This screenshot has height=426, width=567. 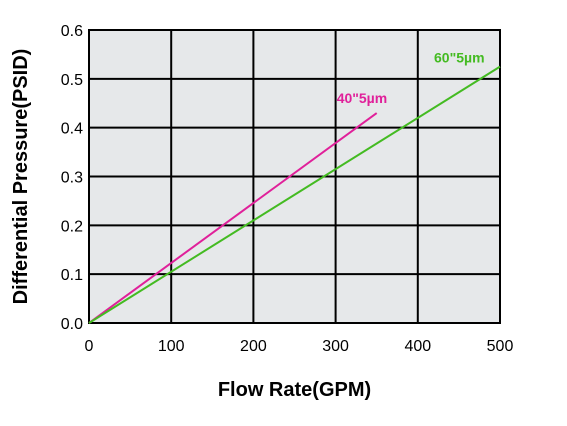 What do you see at coordinates (72, 324) in the screenshot?
I see `y-tick-label: 0.0` at bounding box center [72, 324].